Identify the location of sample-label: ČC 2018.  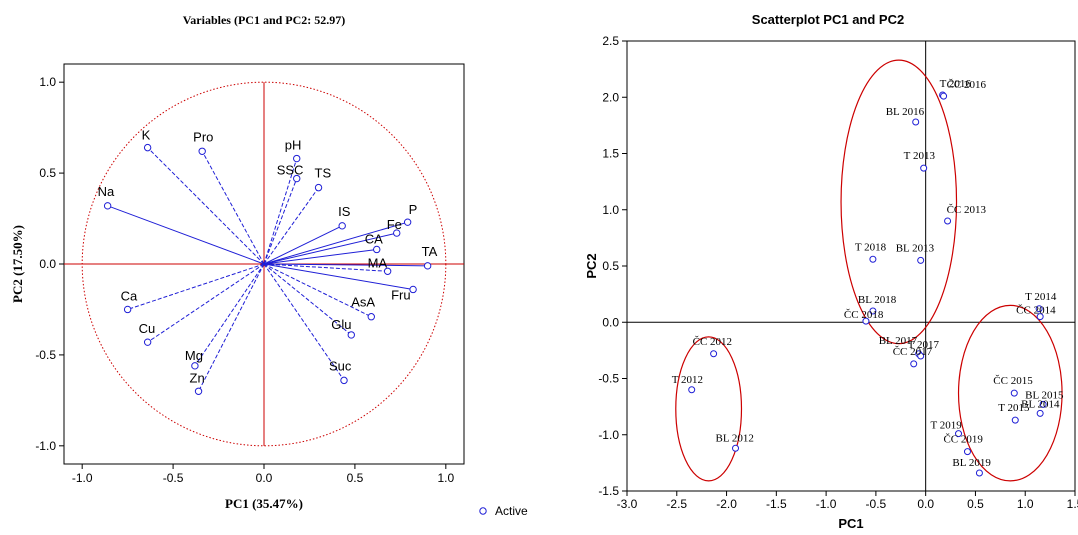
(864, 315).